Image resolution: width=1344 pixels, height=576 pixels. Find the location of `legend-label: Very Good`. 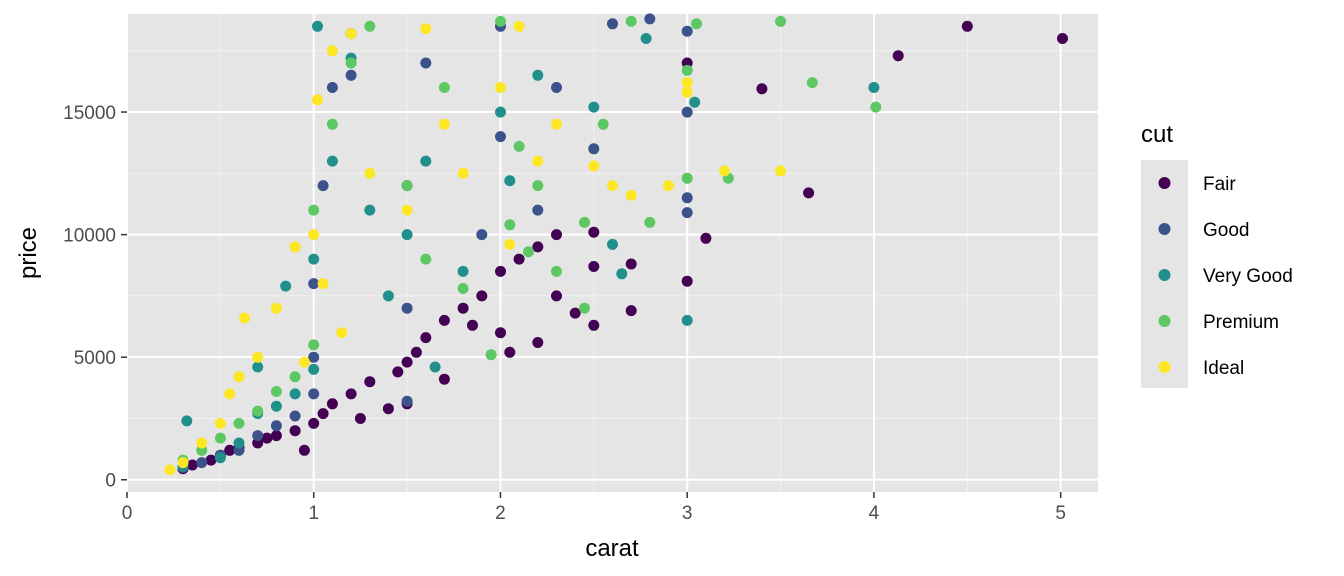

legend-label: Very Good is located at coordinates (1248, 276).